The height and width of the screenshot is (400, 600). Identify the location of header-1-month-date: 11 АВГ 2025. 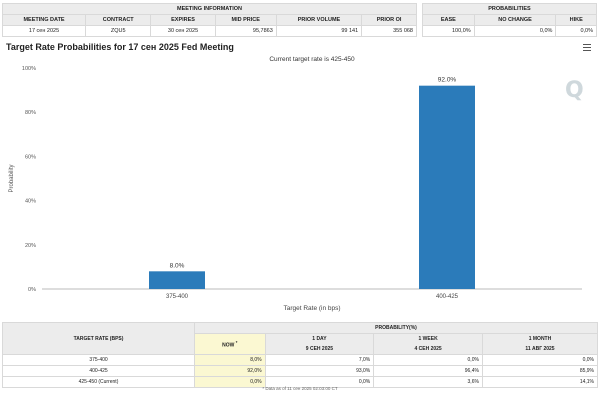
(540, 349).